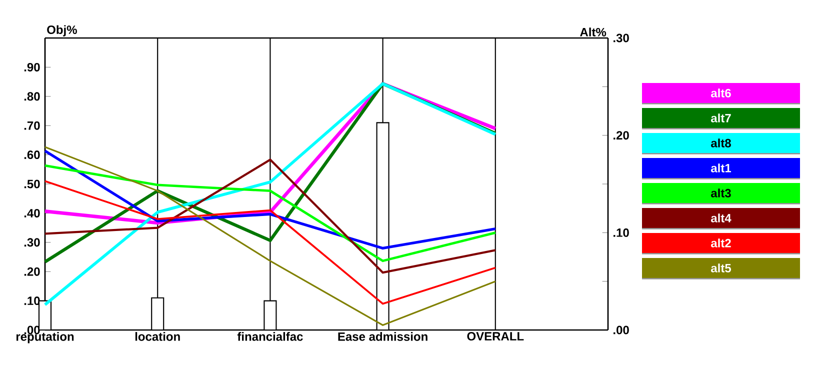 This screenshot has height=372, width=815. What do you see at coordinates (157, 336) in the screenshot?
I see `x-tick-label: location` at bounding box center [157, 336].